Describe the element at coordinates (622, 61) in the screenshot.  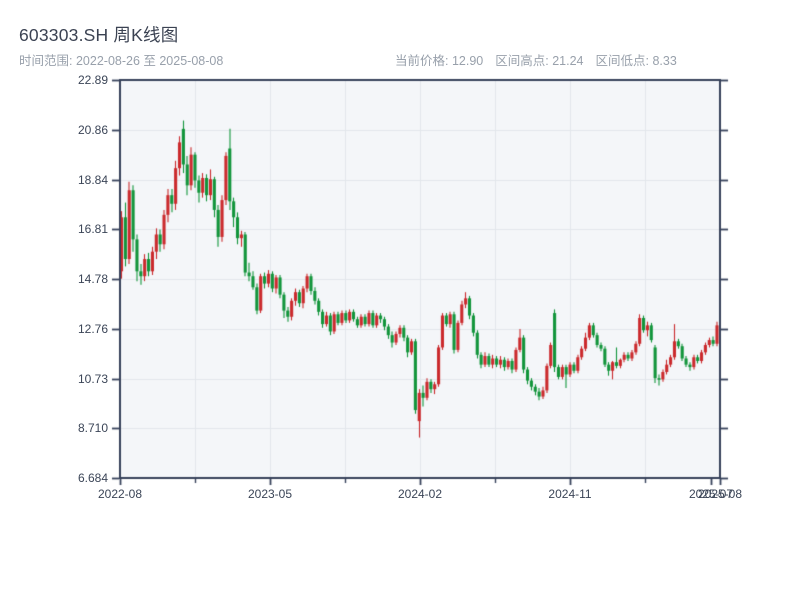
I see `range-low-label: 区间低点:` at that location.